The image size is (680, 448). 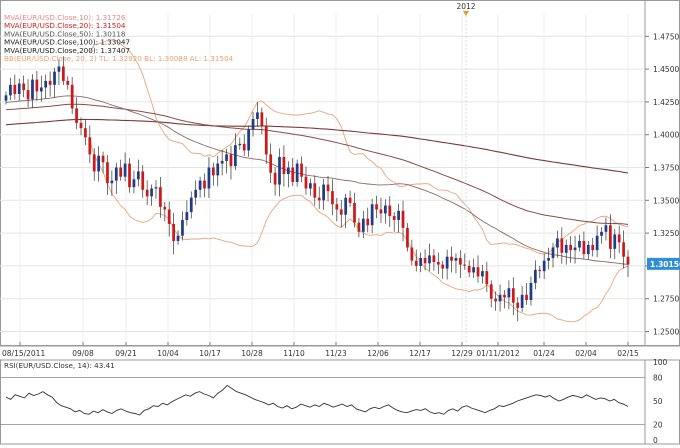 I want to click on date-tick-label: 02/15, so click(x=628, y=353).